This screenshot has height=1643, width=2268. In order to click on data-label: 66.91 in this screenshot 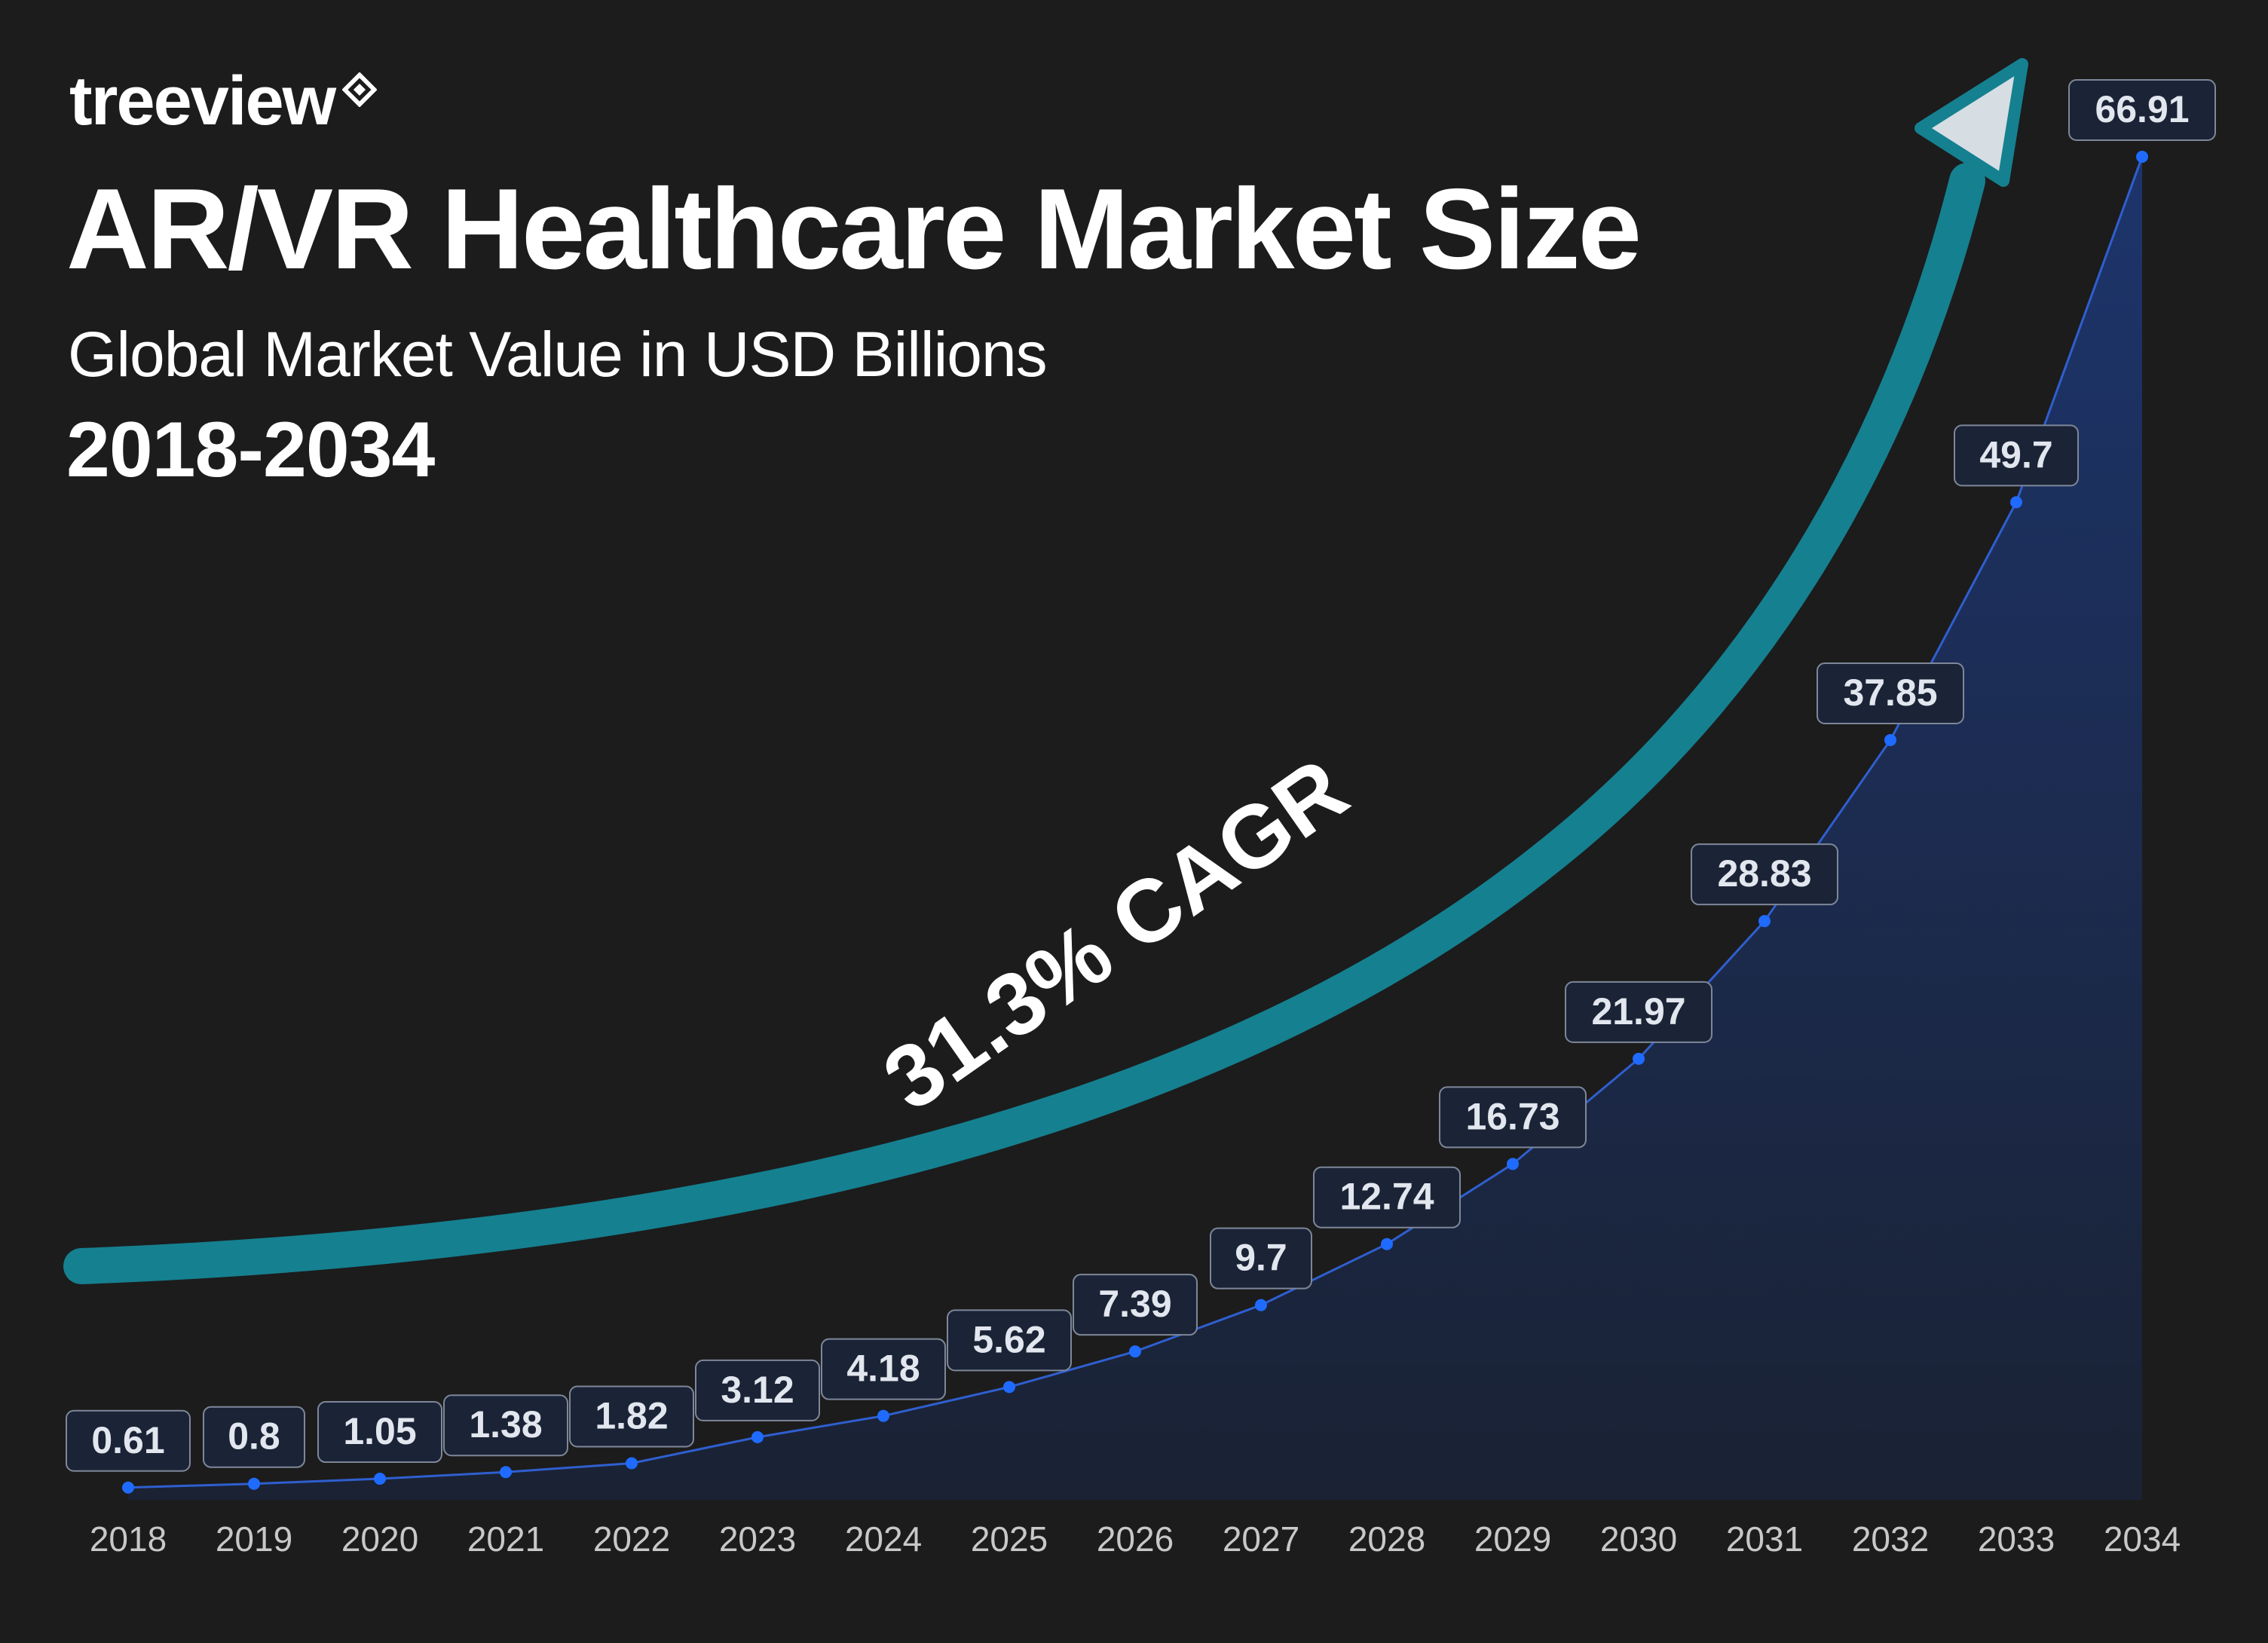, I will do `click(2142, 110)`.